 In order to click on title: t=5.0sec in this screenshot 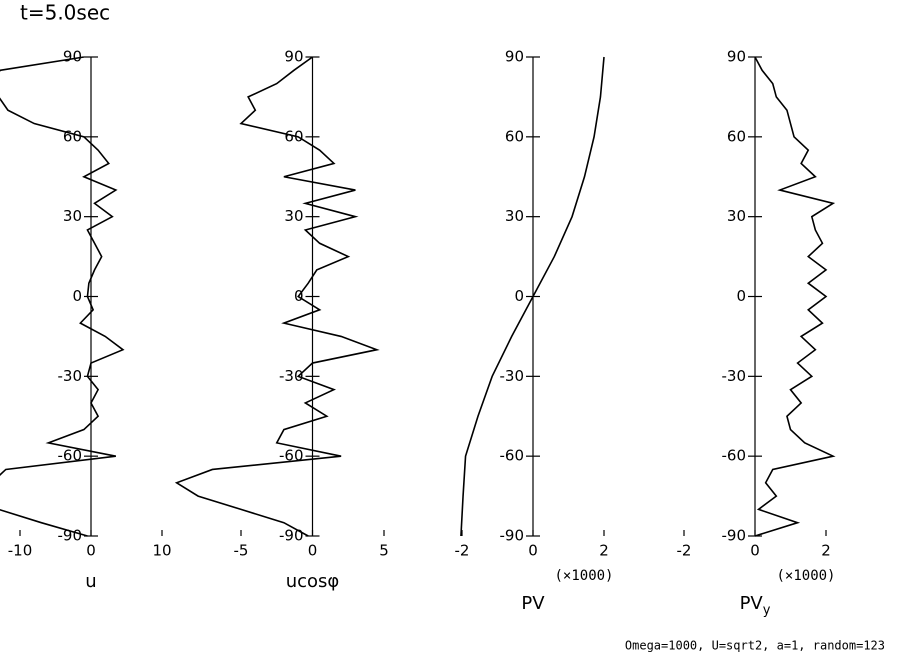, I will do `click(65, 13)`.